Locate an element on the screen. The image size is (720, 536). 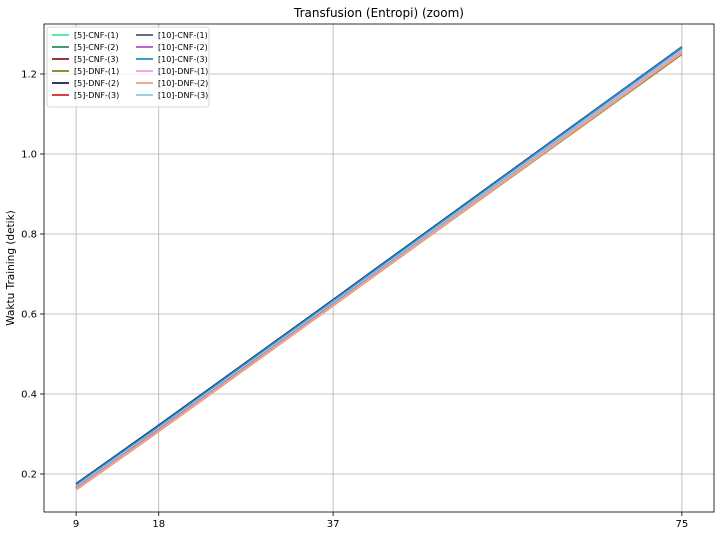
y-tick-label: 0.6 is located at coordinates (29, 315).